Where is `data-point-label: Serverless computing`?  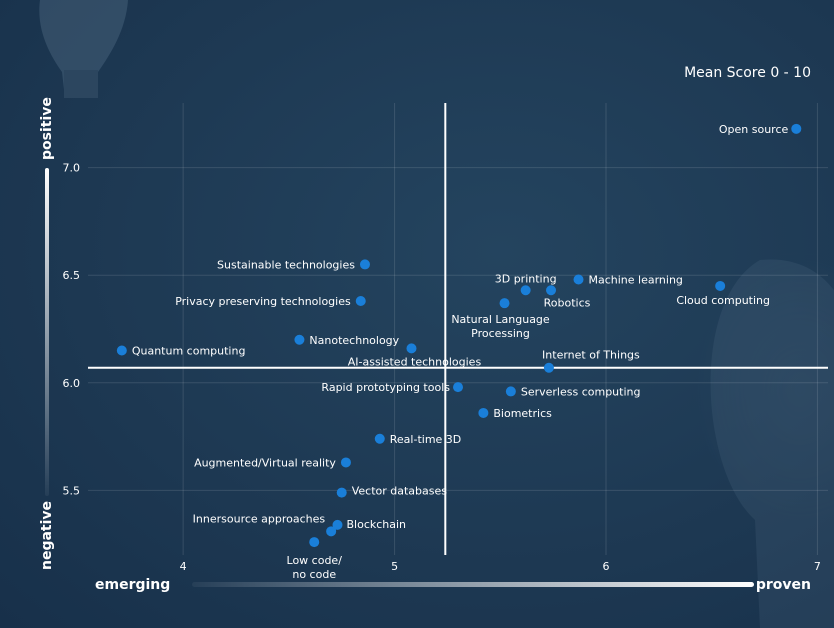 data-point-label: Serverless computing is located at coordinates (581, 391).